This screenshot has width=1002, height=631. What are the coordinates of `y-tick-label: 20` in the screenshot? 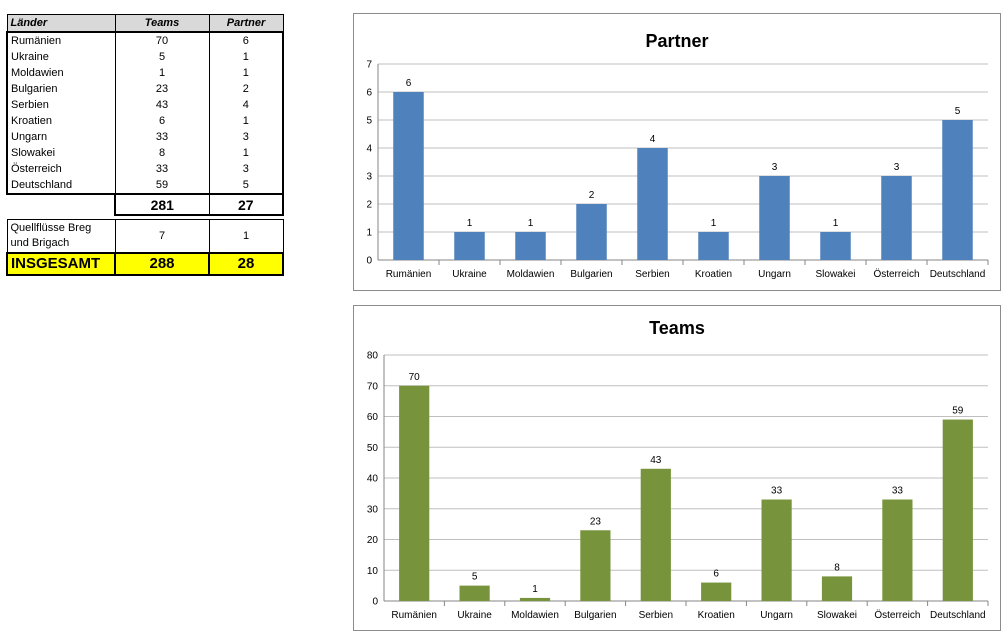 It's located at (373, 540).